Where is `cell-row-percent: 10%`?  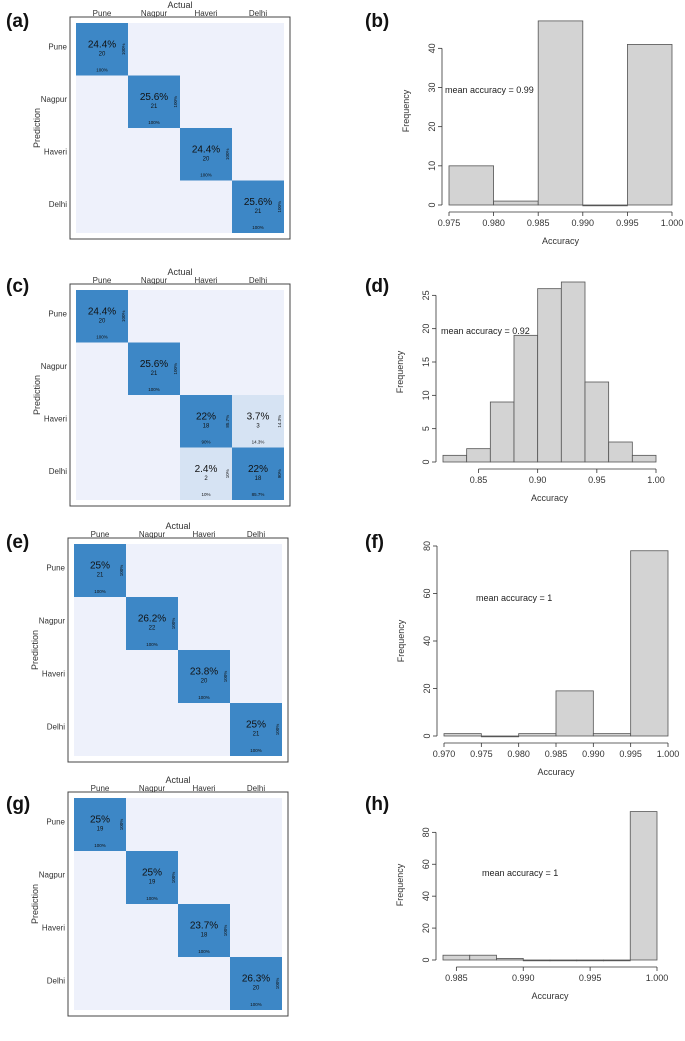
cell-row-percent: 10% is located at coordinates (227, 473).